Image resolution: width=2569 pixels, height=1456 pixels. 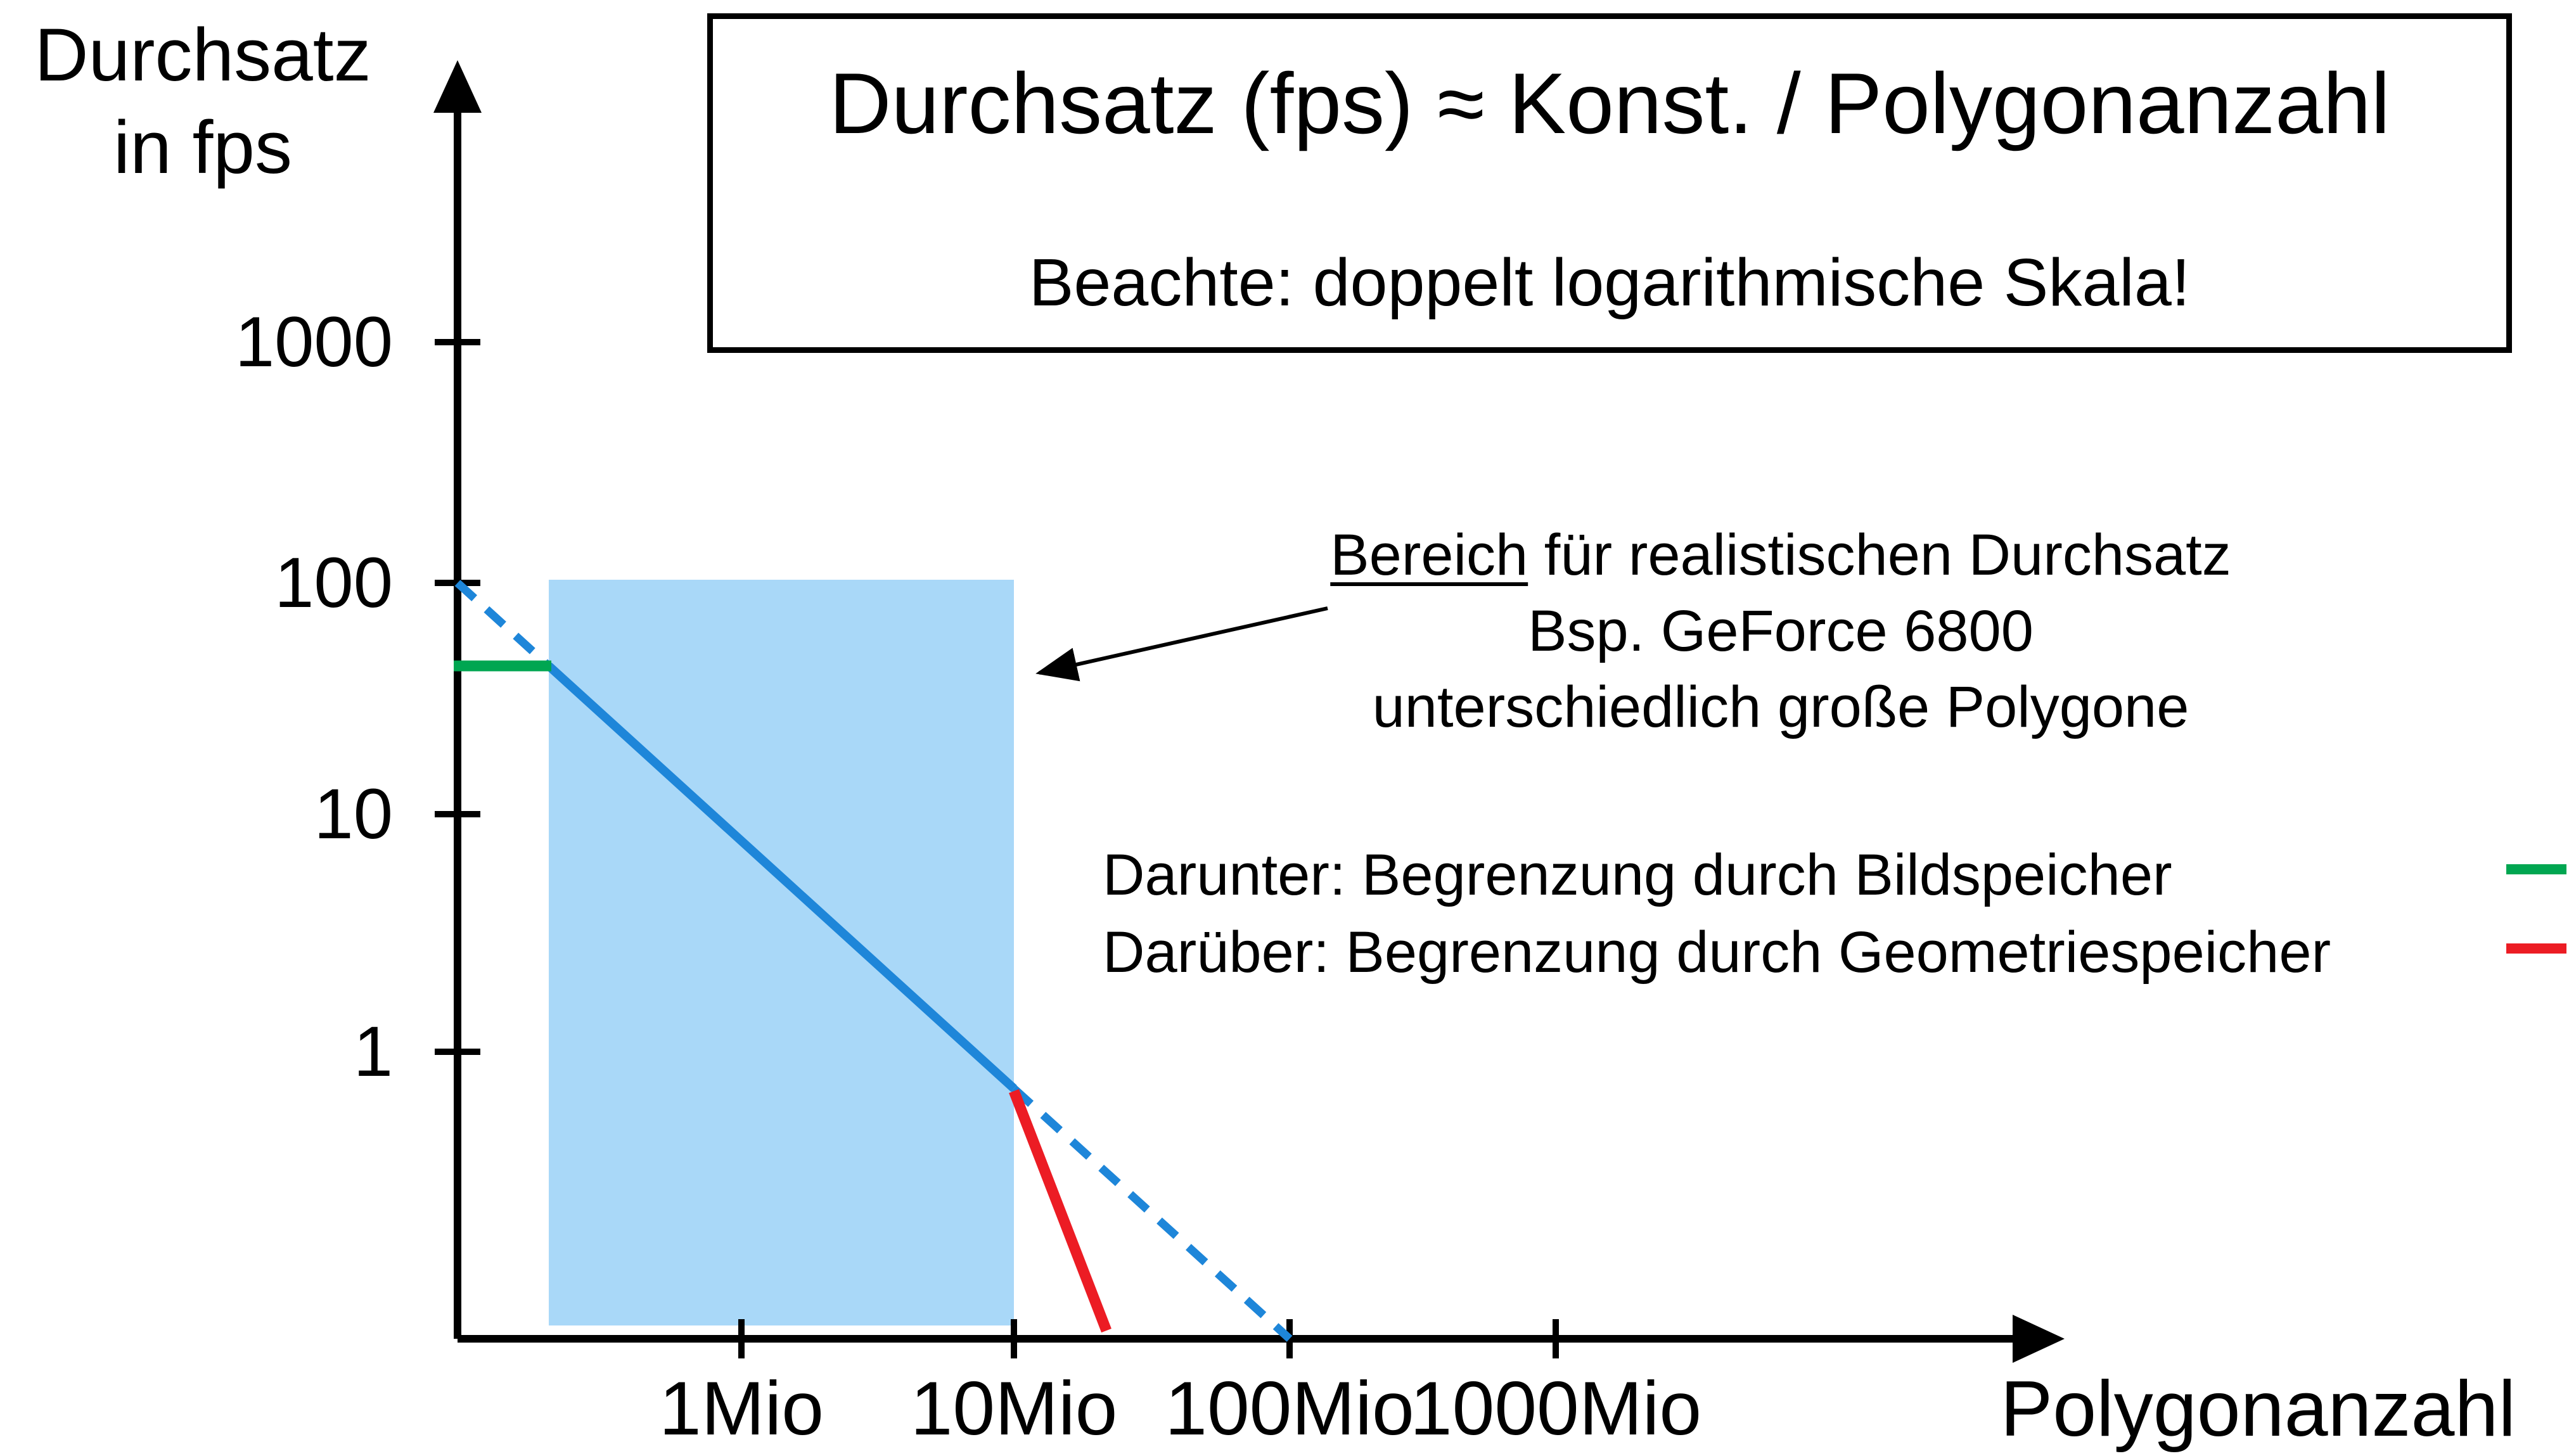 I want to click on x-axis-arrowhead-icon, so click(x=2039, y=1339).